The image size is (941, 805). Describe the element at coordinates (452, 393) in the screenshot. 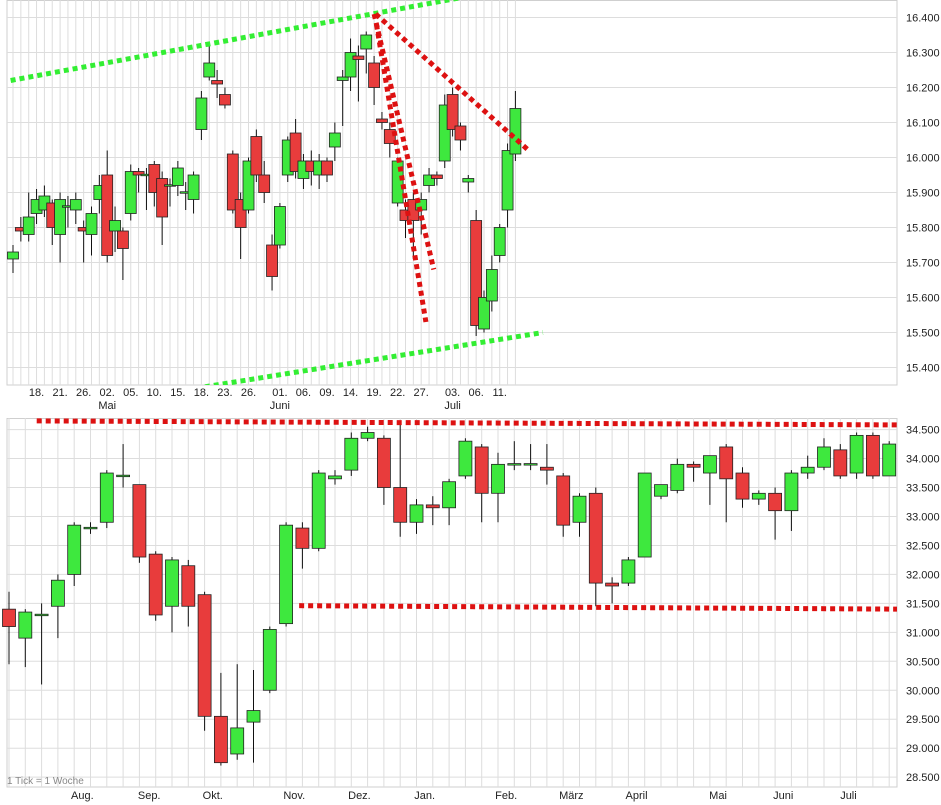

I see `daily-x-tick-label: 03.` at that location.